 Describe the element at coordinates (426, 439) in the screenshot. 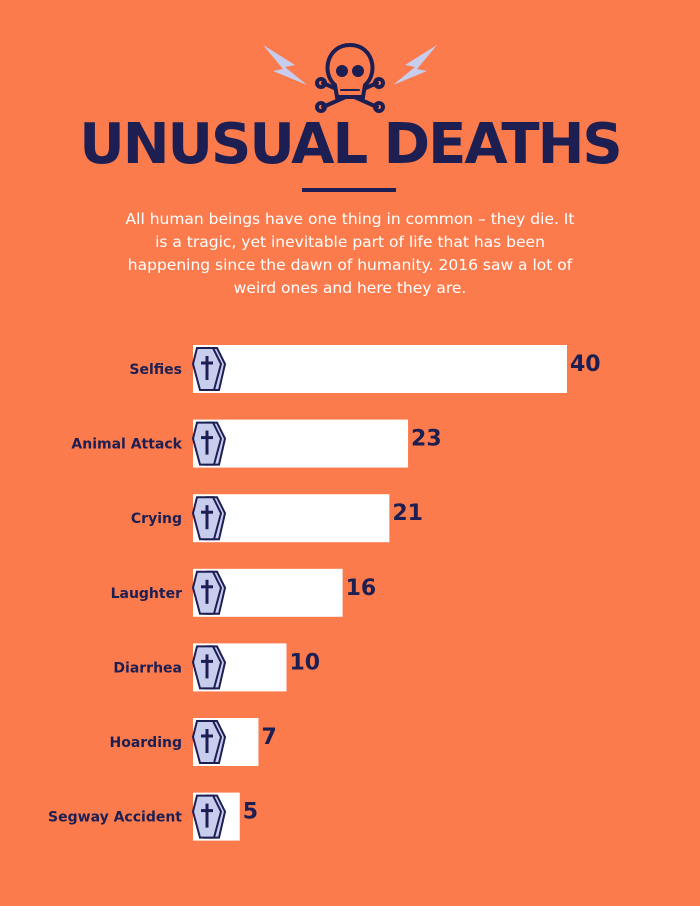

I see `value-label: 23` at that location.